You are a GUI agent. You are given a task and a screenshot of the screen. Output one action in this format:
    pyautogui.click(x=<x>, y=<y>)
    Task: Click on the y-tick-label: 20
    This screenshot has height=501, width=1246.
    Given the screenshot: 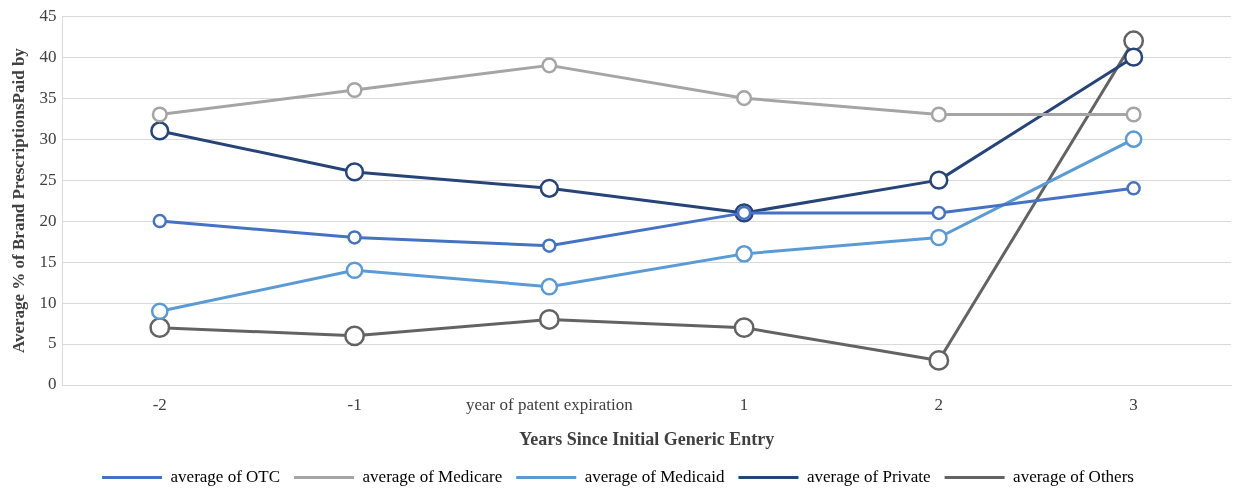 What is the action you would take?
    pyautogui.click(x=48, y=220)
    